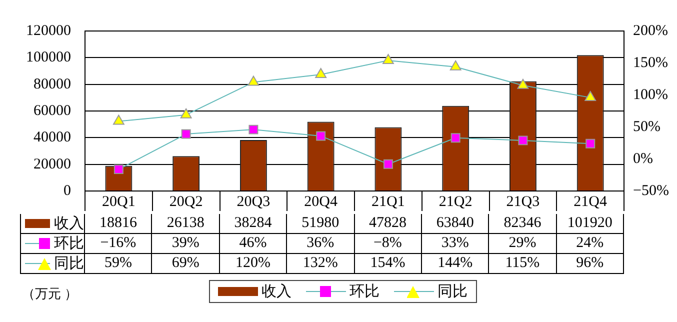  What do you see at coordinates (254, 224) in the screenshot?
I see `data-label: 38284` at bounding box center [254, 224].